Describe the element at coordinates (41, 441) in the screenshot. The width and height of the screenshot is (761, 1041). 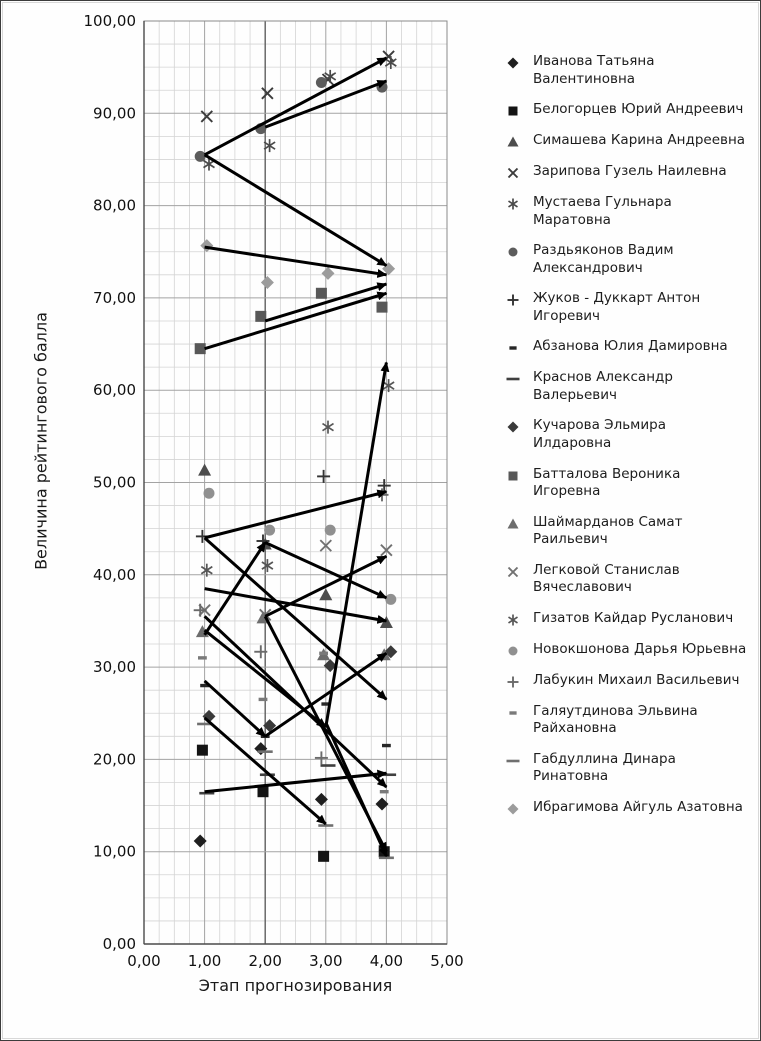
I see `y-axis-title: Величина рейтингового балла` at that location.